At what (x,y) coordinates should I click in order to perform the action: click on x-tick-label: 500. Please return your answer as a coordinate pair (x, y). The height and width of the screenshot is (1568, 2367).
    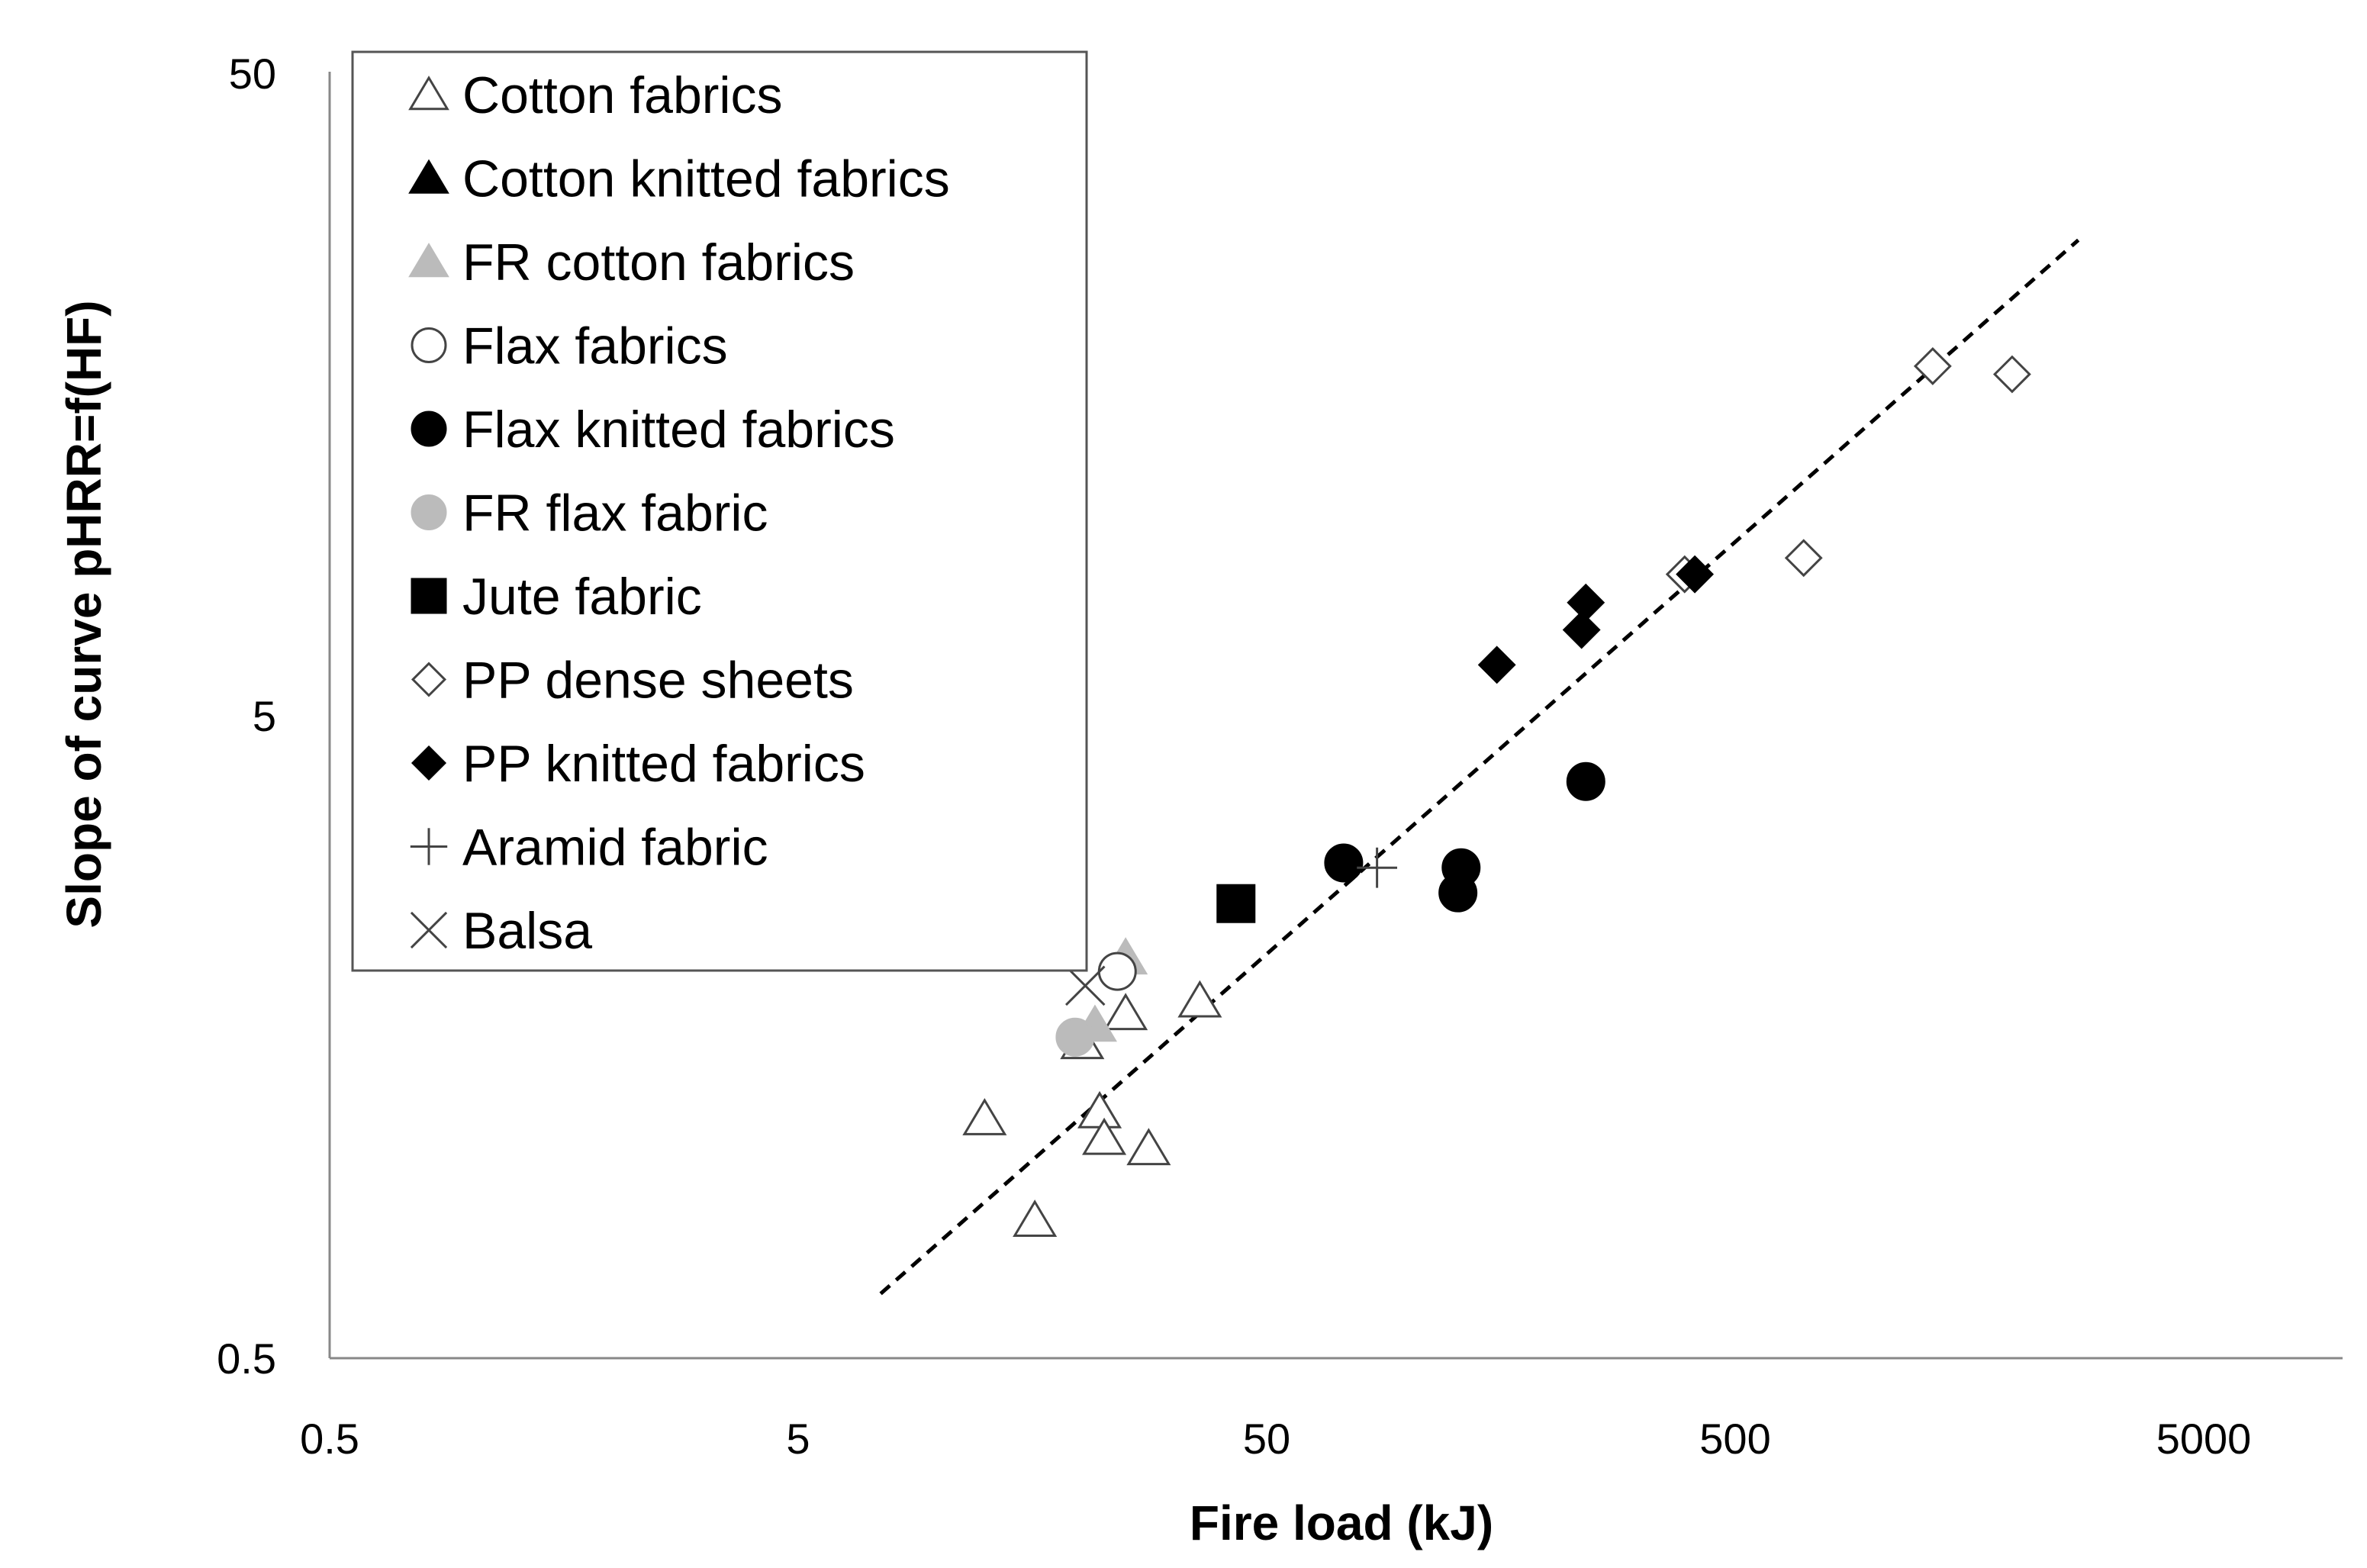
    Looking at the image, I should click on (1734, 1439).